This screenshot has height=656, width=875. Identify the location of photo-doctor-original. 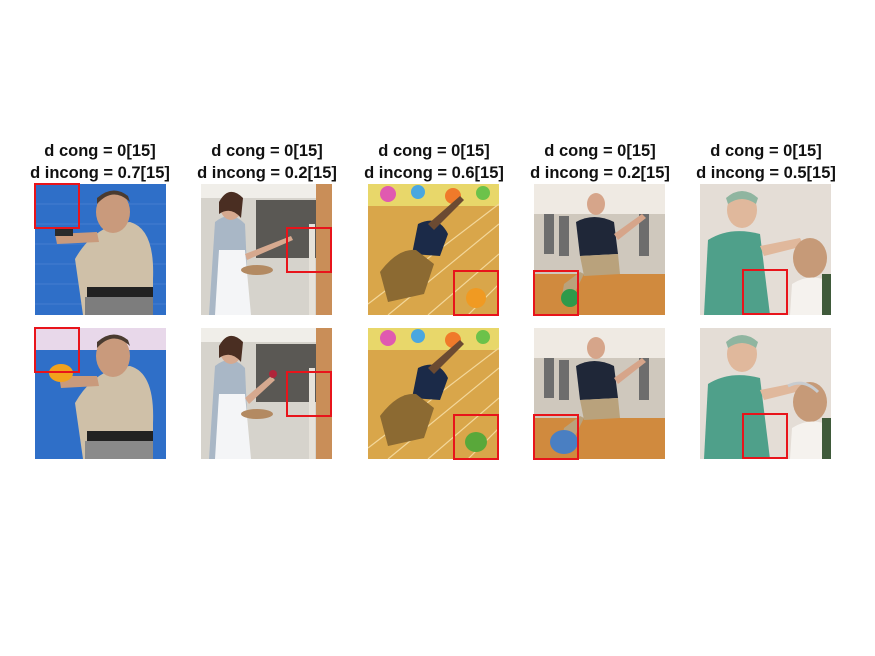
(765, 249).